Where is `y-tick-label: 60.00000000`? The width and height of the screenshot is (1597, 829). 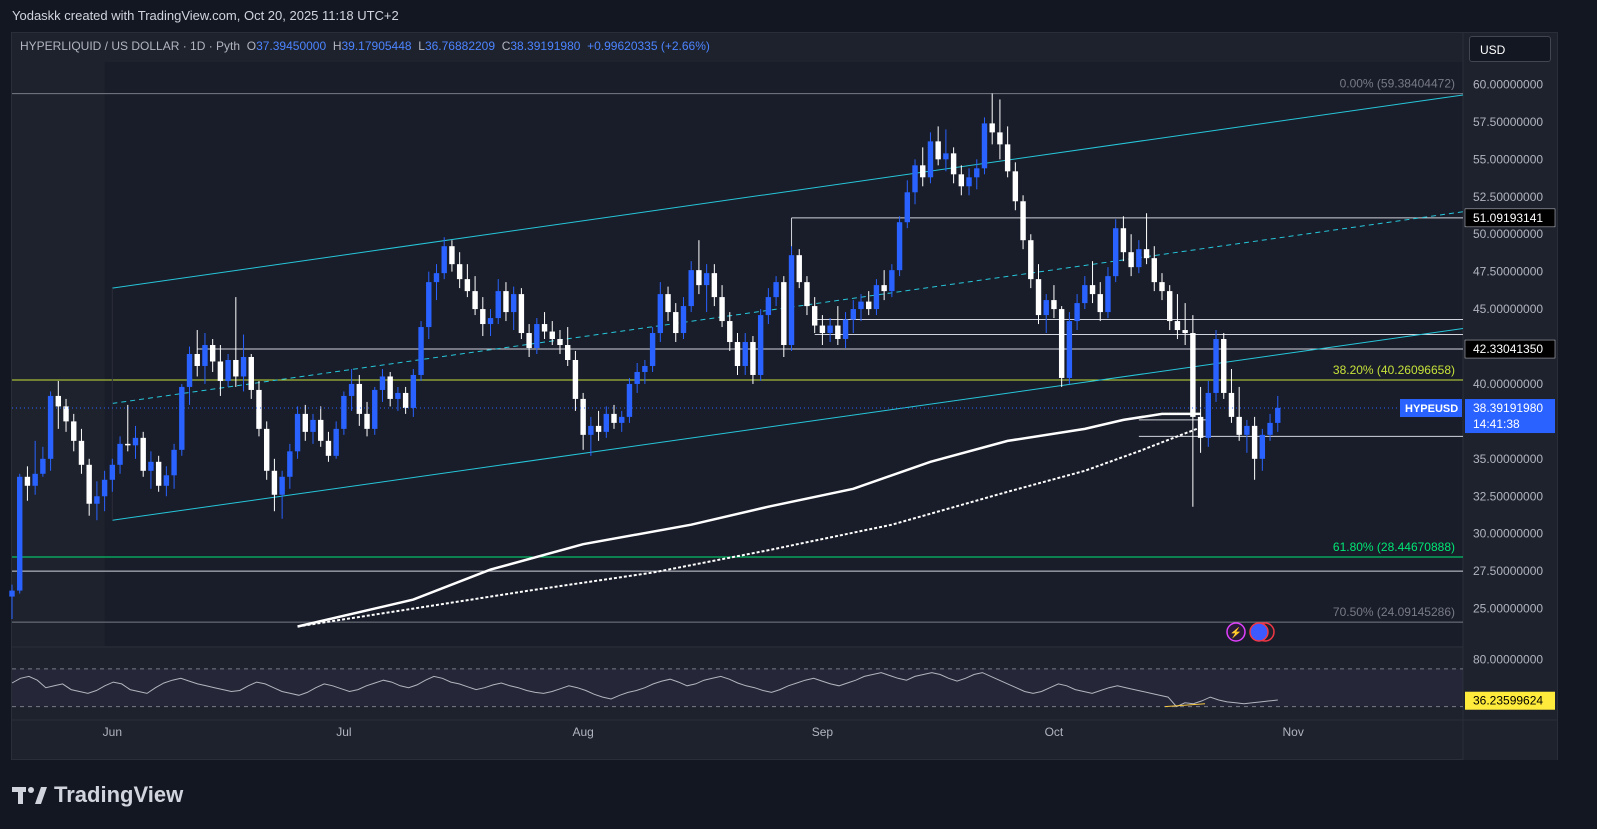 y-tick-label: 60.00000000 is located at coordinates (1508, 84).